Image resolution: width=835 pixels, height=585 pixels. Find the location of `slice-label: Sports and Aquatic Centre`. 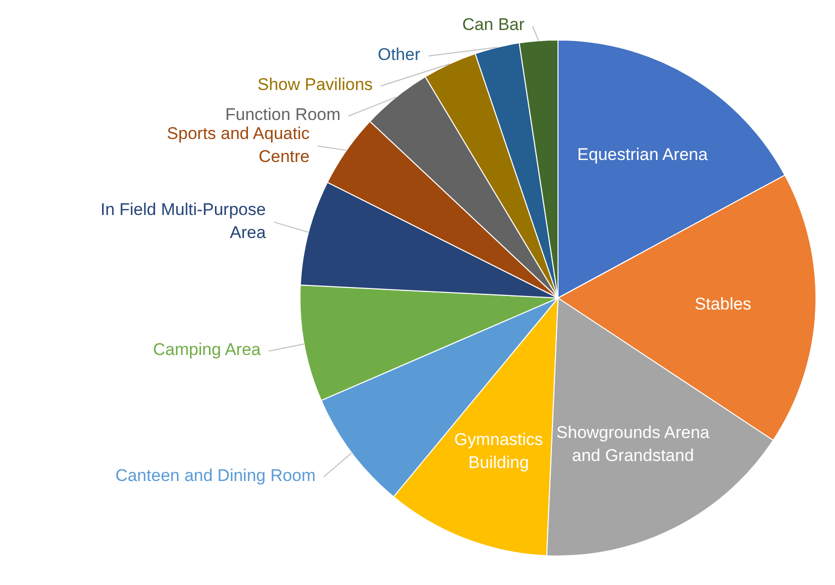

slice-label: Sports and Aquatic Centre is located at coordinates (238, 145).